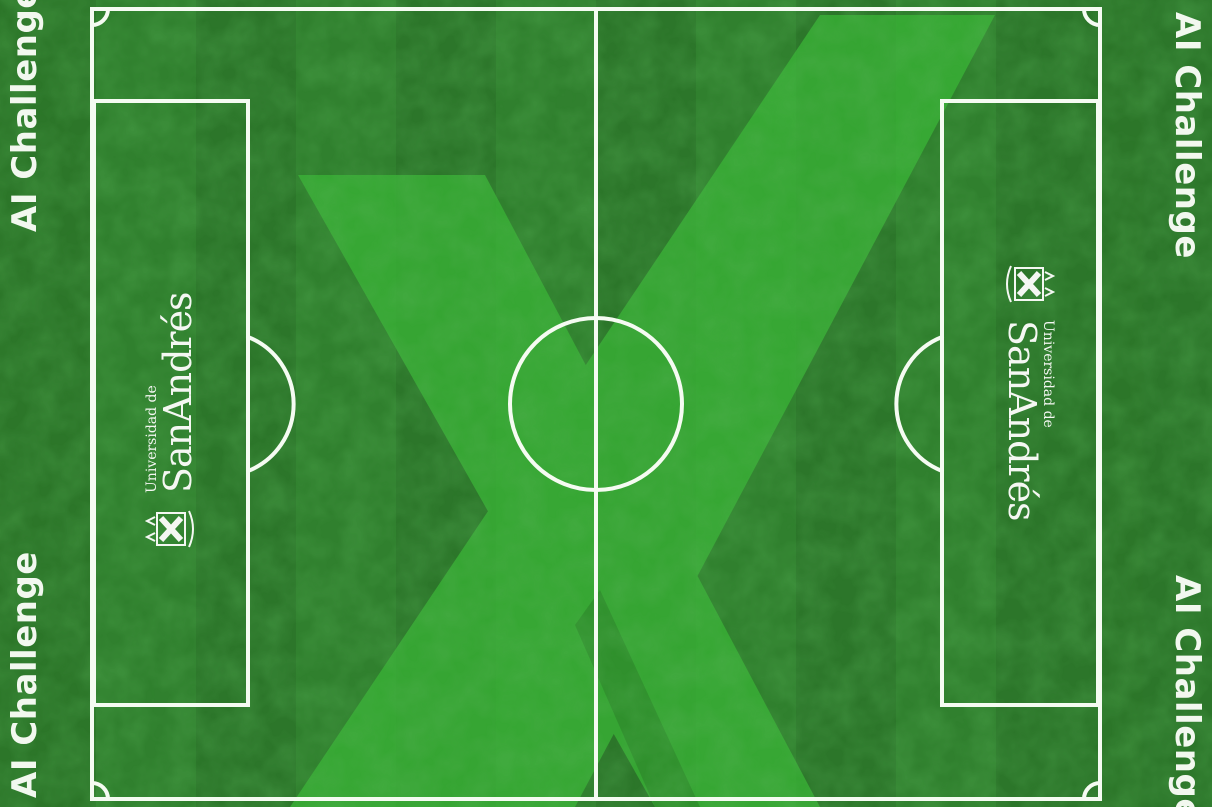 The height and width of the screenshot is (807, 1212). What do you see at coordinates (271, 404) in the screenshot?
I see `left-penalty-arc` at bounding box center [271, 404].